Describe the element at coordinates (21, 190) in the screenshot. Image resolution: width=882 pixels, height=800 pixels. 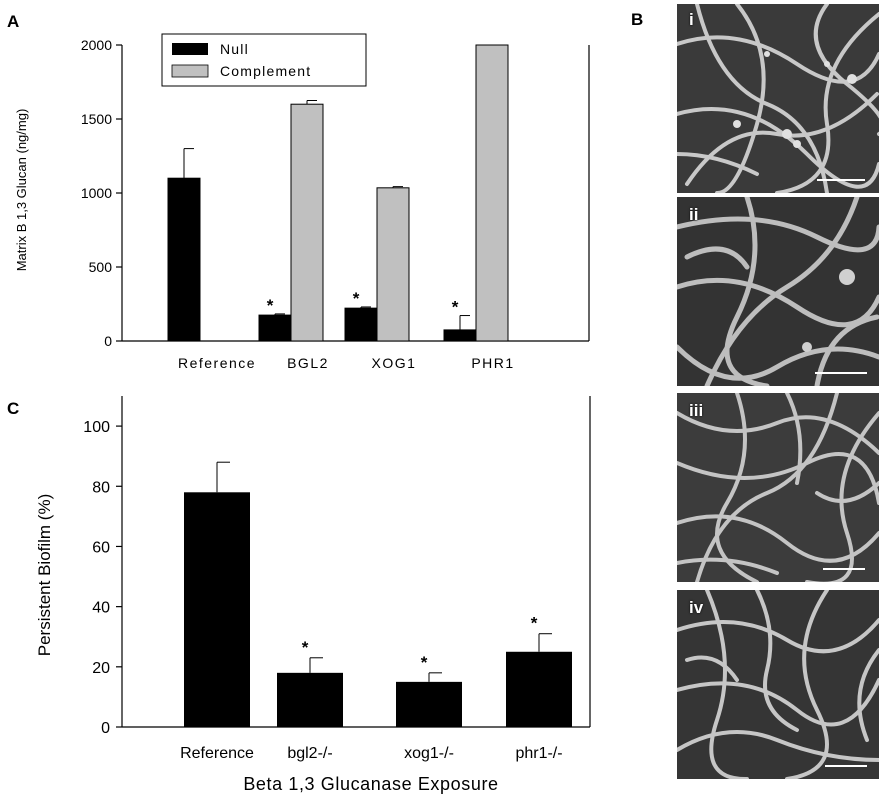
I see `chart-a-y-axis-label: Matrix B 1,3 Glucan (ng/mg)` at that location.